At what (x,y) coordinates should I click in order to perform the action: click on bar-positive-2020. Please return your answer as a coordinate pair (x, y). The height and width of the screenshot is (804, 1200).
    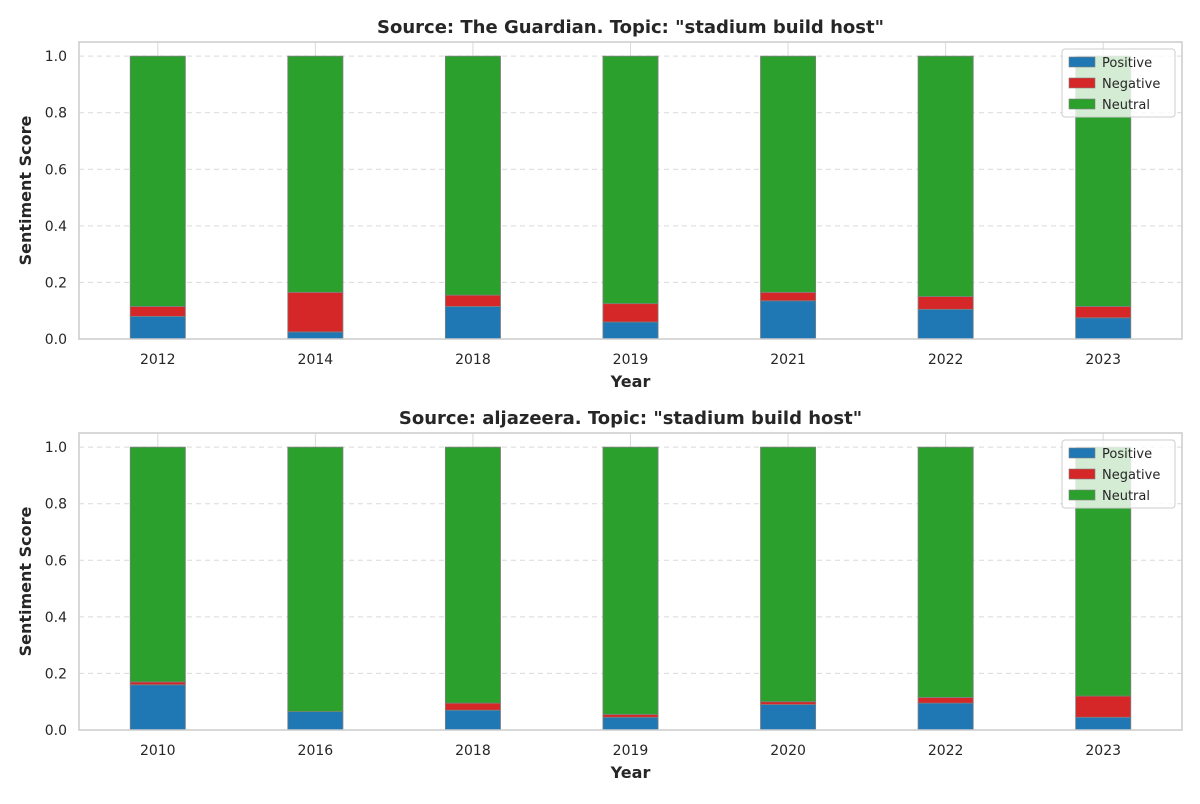
    Looking at the image, I should click on (788, 717).